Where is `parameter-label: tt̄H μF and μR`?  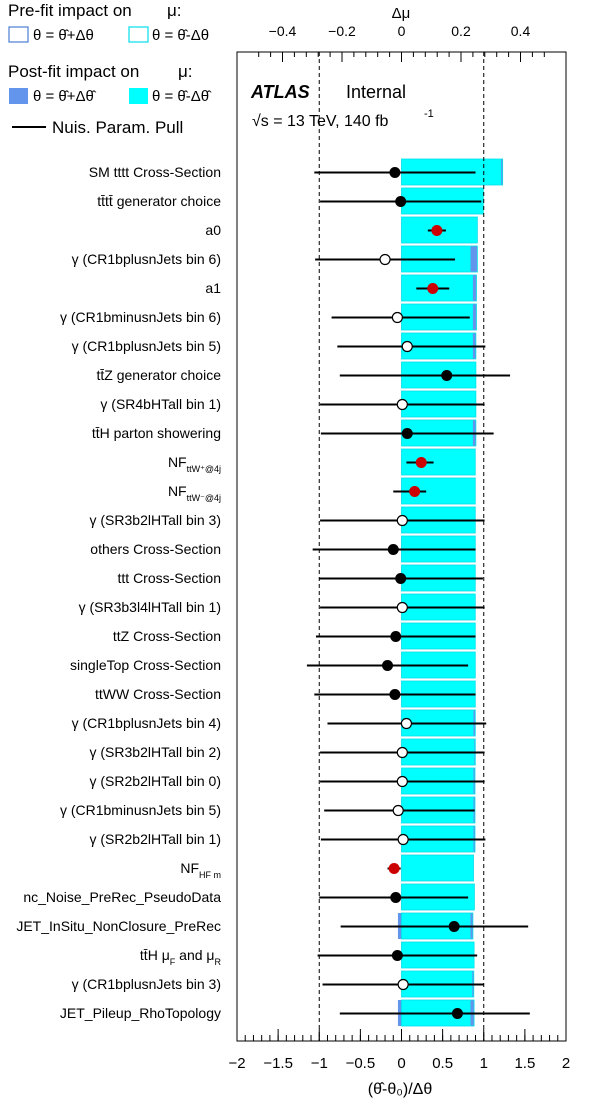
parameter-label: tt̄H μF and μR is located at coordinates (181, 957).